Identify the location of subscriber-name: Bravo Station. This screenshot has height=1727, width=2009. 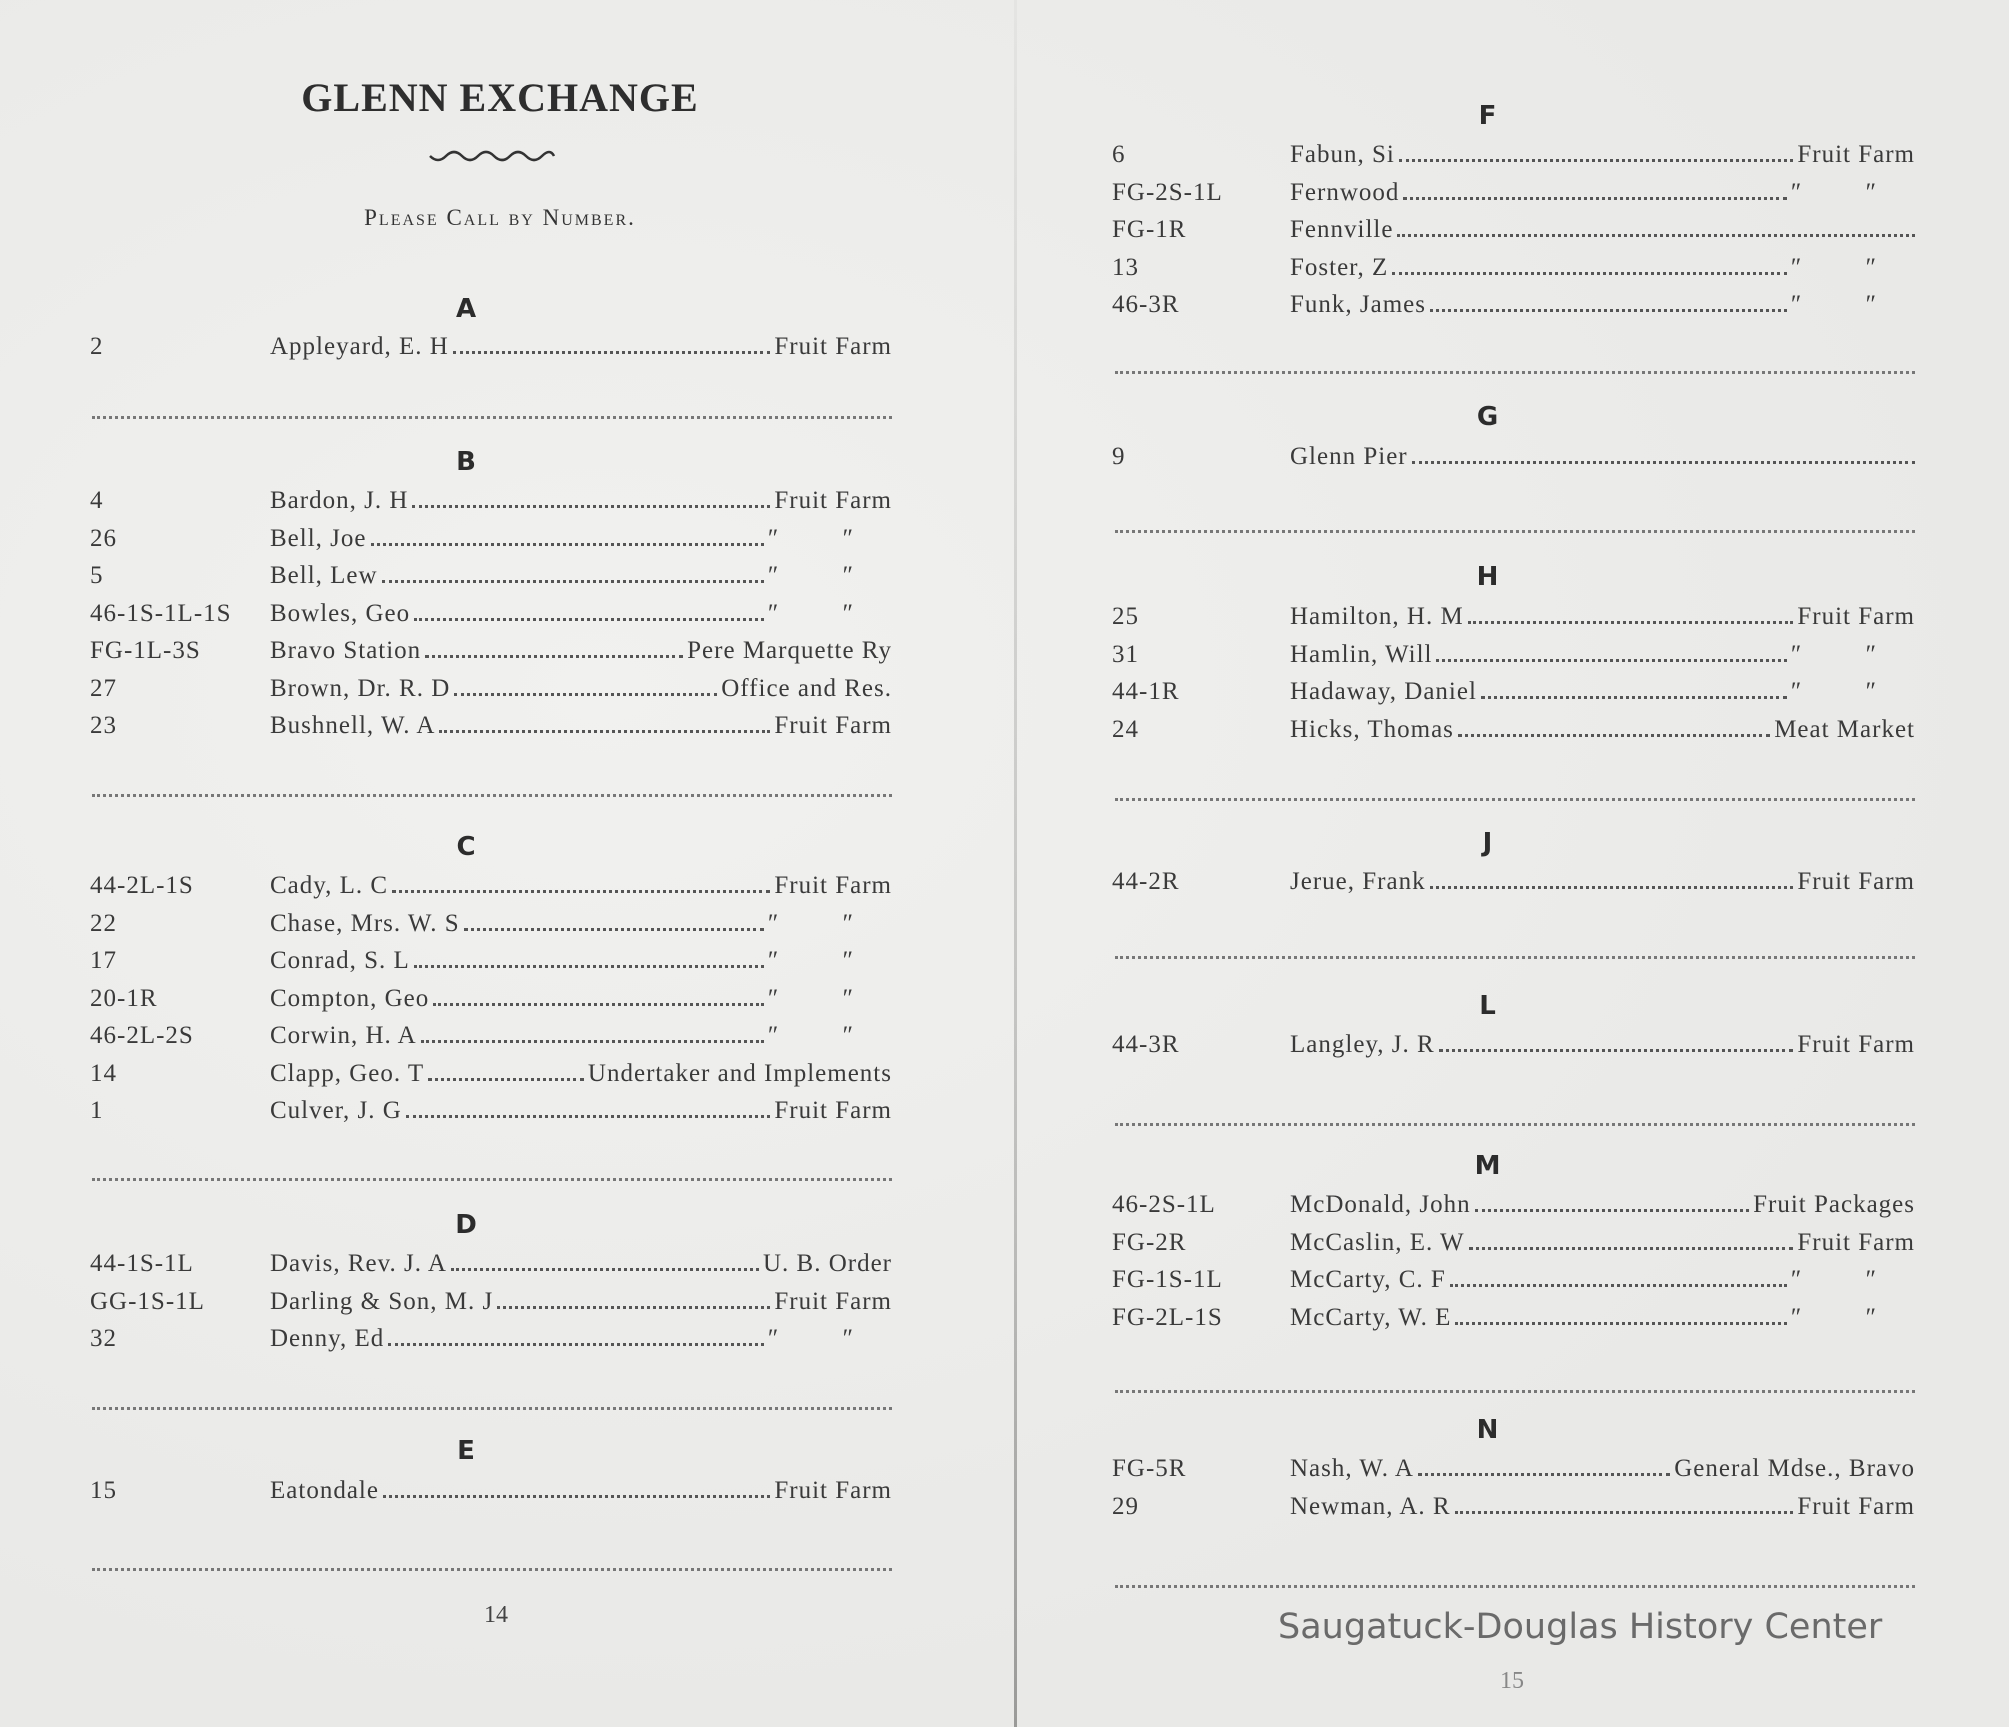
(346, 650).